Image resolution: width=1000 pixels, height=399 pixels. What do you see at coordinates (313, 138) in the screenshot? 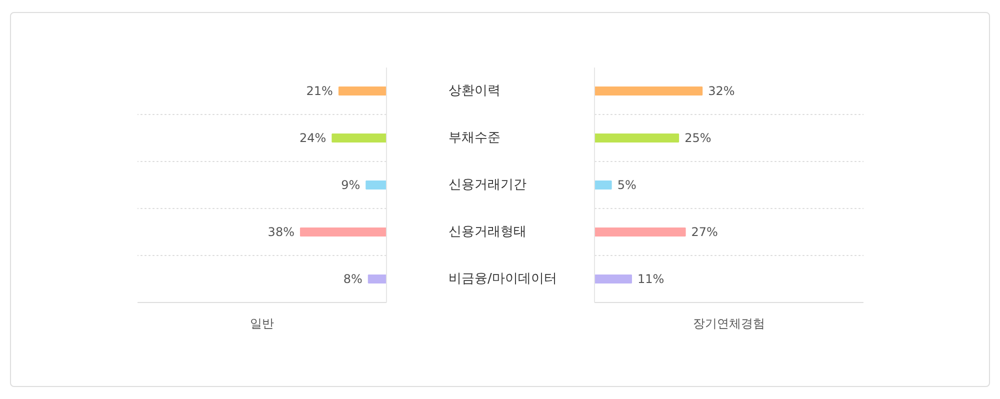
I see `data-label: 24%` at bounding box center [313, 138].